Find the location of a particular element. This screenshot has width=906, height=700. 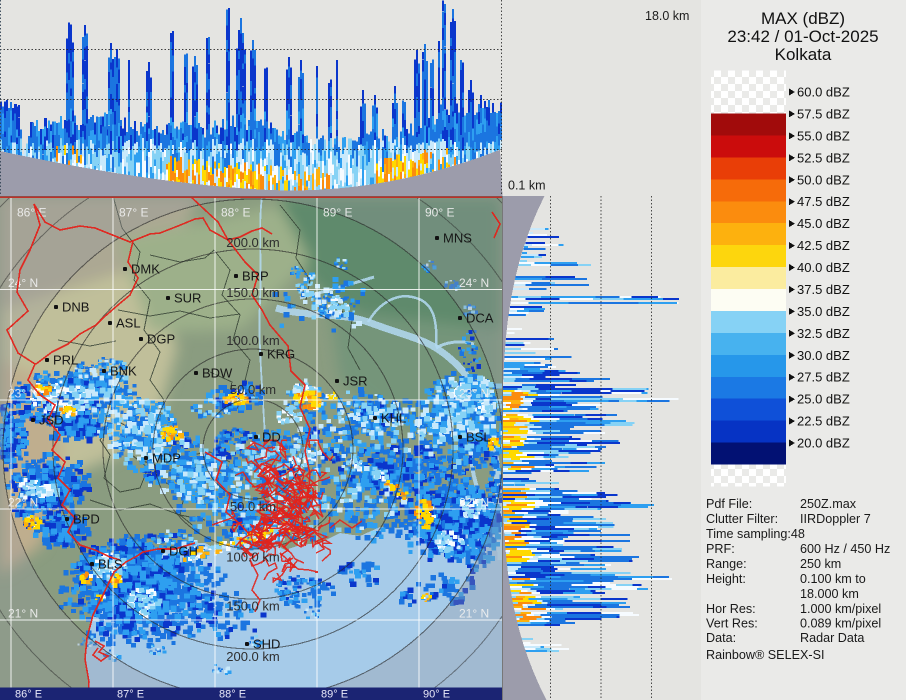

svg-text: 18.0 km is located at coordinates (667, 16).